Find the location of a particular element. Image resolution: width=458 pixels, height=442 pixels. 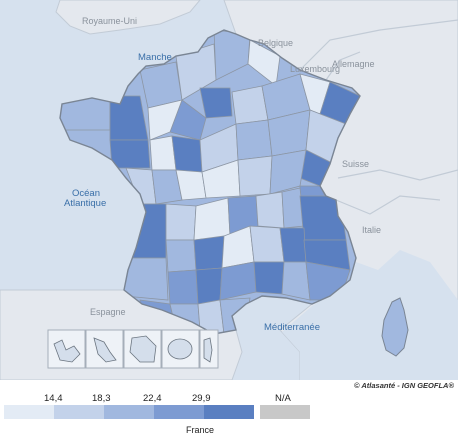

uk-landmass is located at coordinates (128, 17).